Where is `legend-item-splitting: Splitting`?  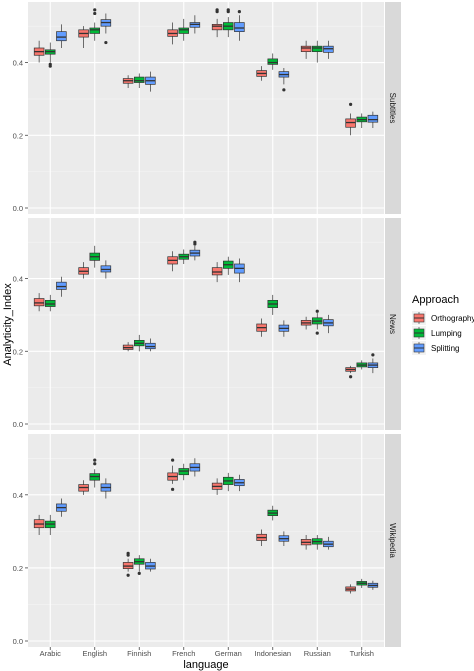
legend-item-splitting: Splitting is located at coordinates (435, 348).